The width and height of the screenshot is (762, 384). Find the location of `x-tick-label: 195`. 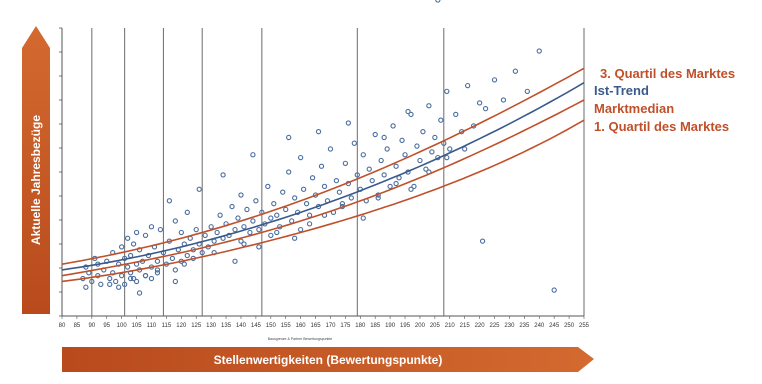

x-tick-label: 195 is located at coordinates (405, 326).